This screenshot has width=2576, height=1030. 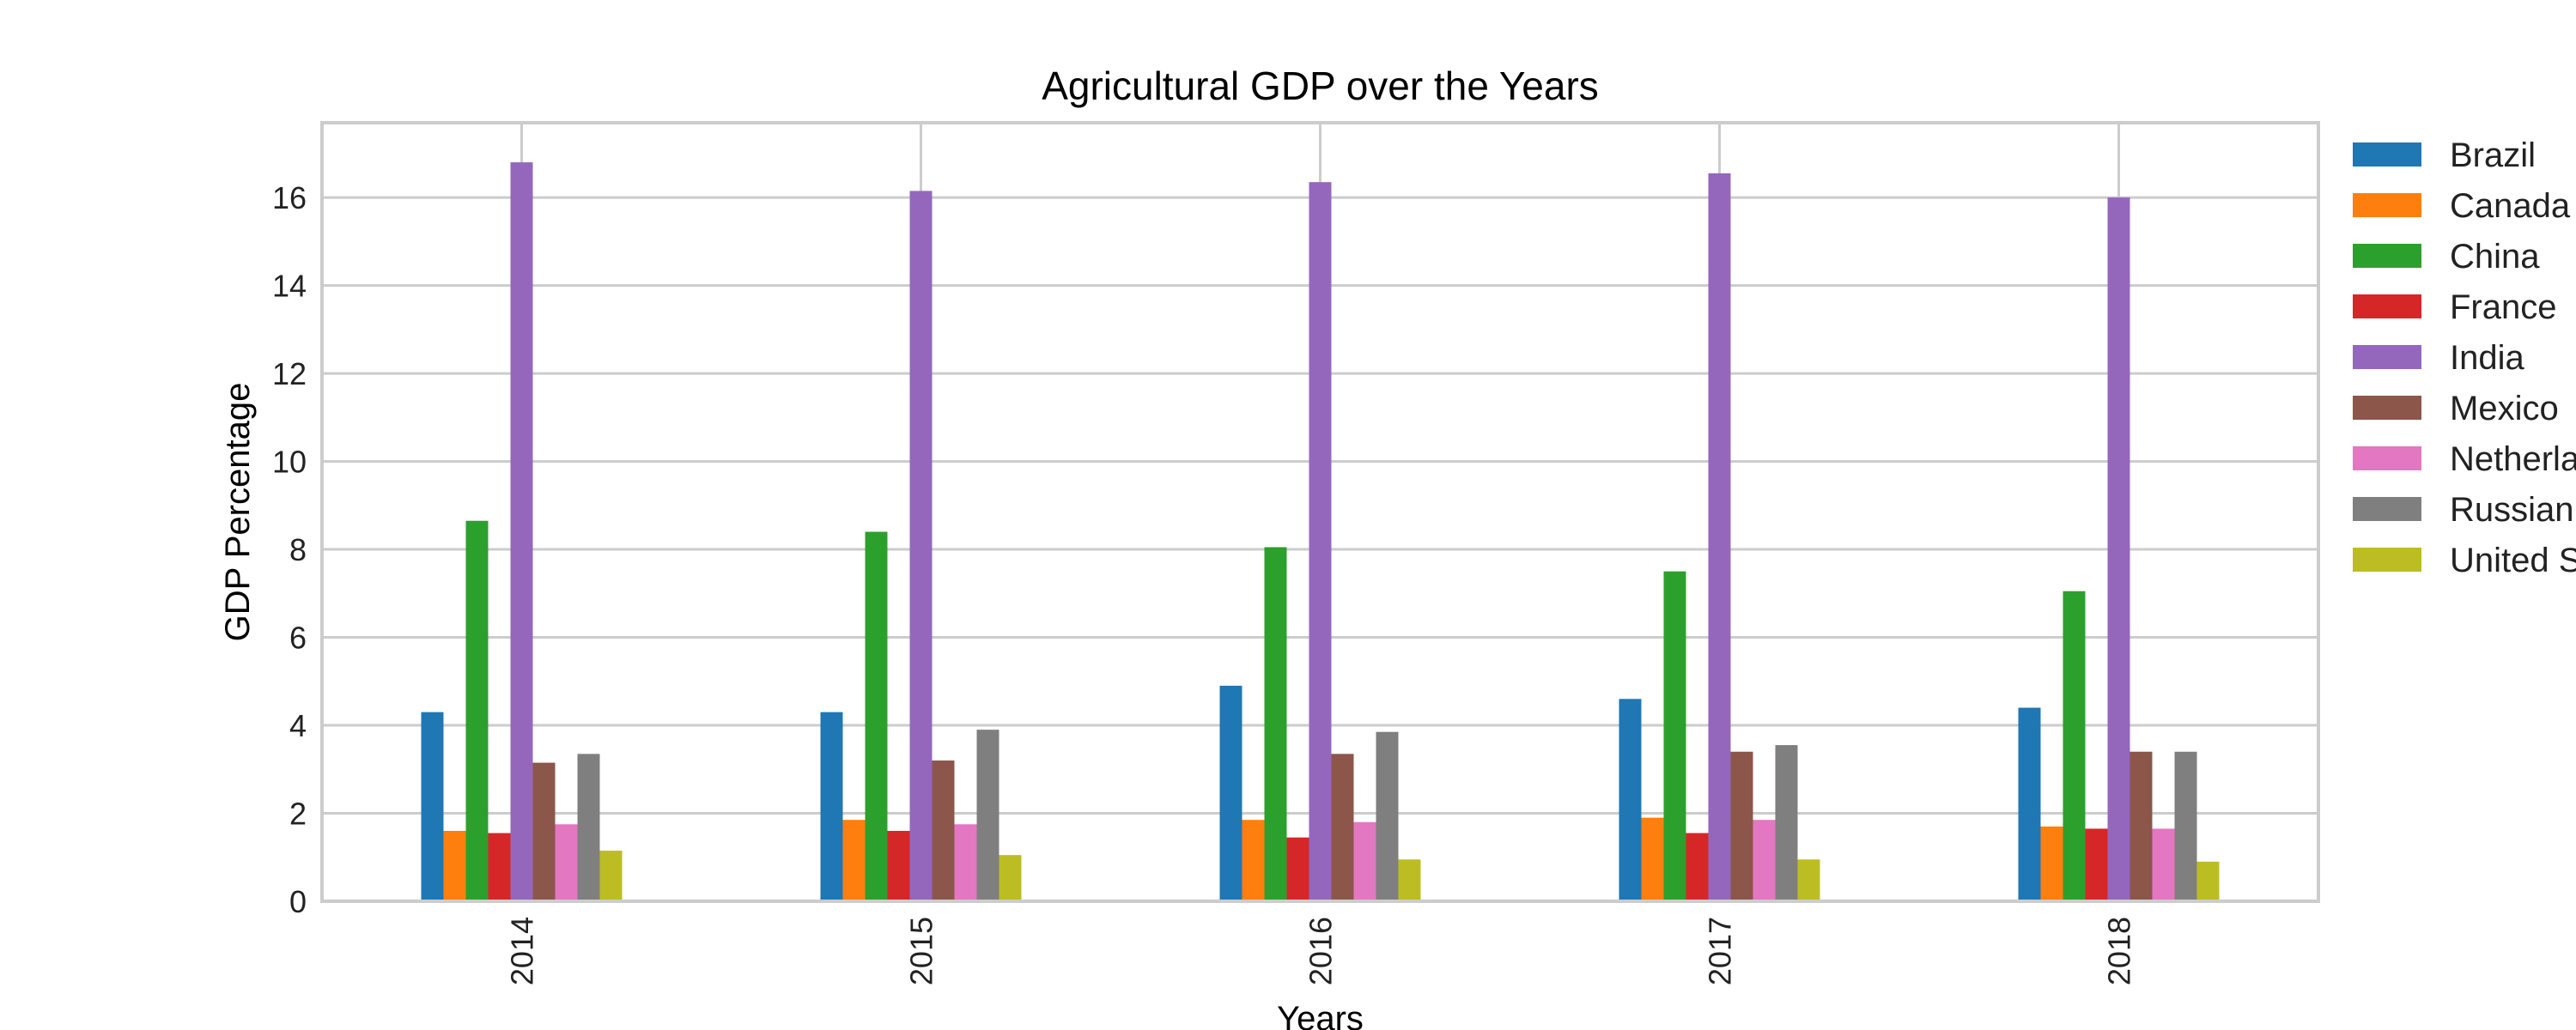 I want to click on y-axis-label: GDP Percentage, so click(x=238, y=512).